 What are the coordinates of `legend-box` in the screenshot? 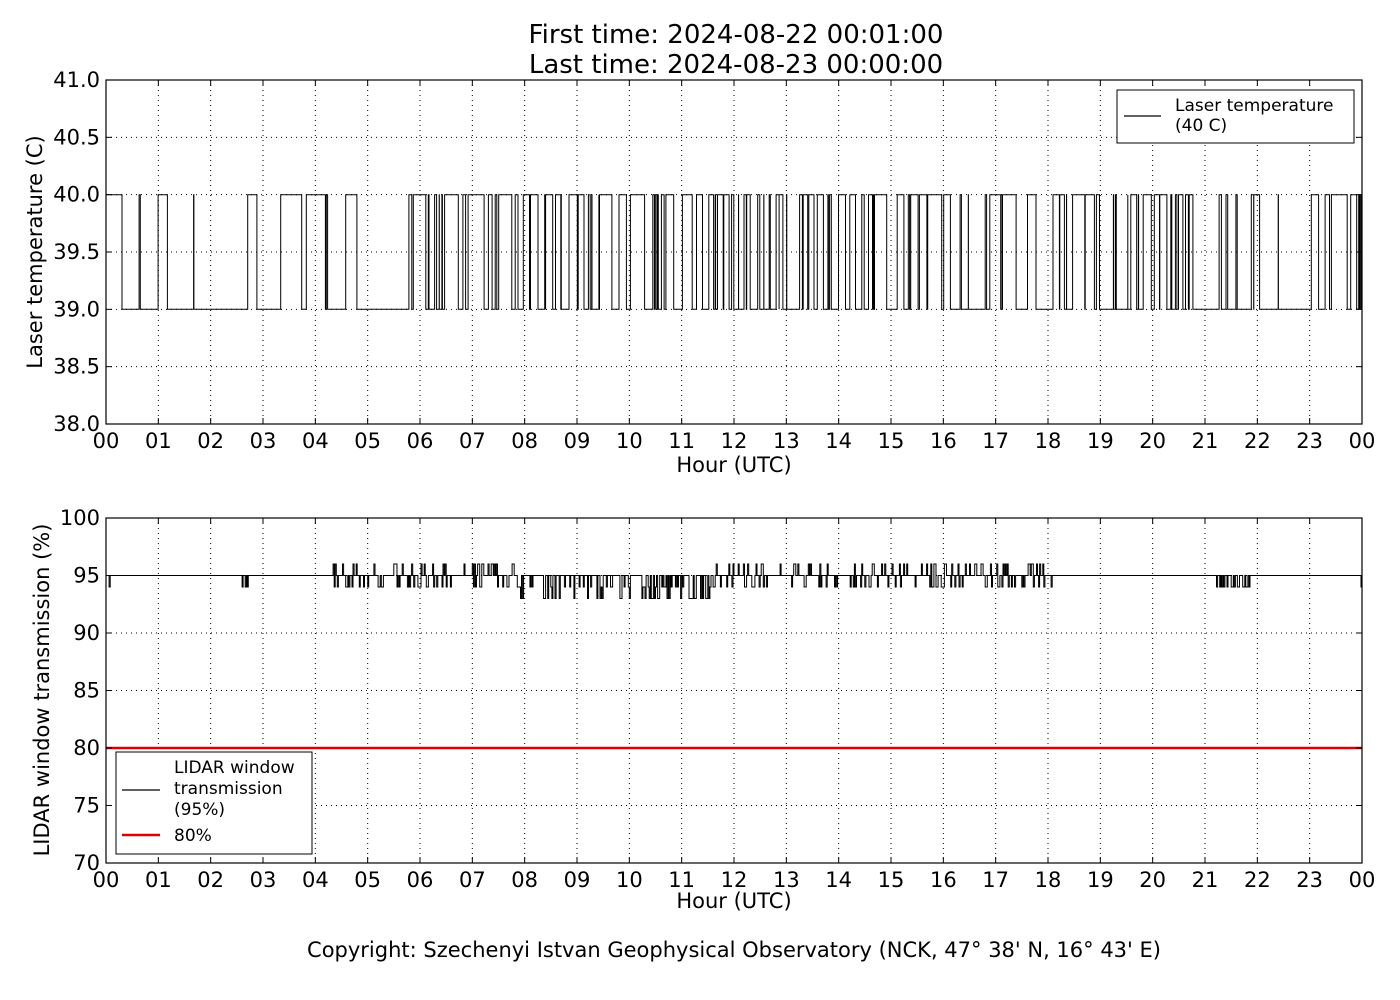 It's located at (214, 803).